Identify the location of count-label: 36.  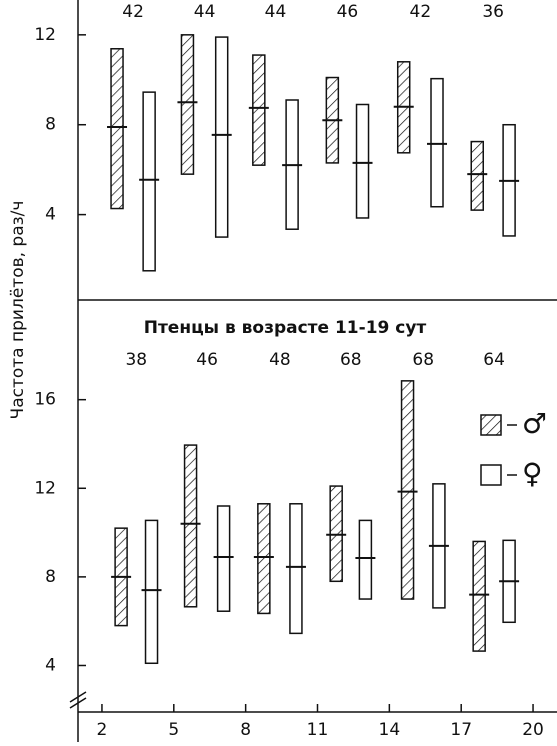
(493, 12).